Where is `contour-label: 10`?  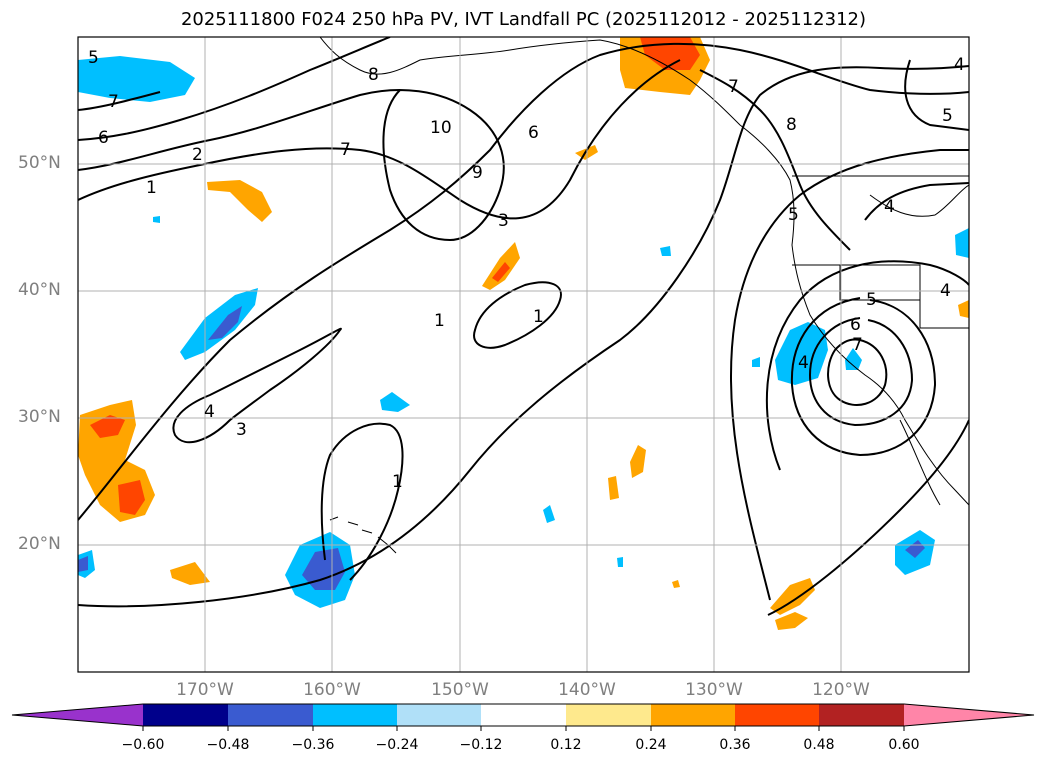
contour-label: 10 is located at coordinates (441, 128).